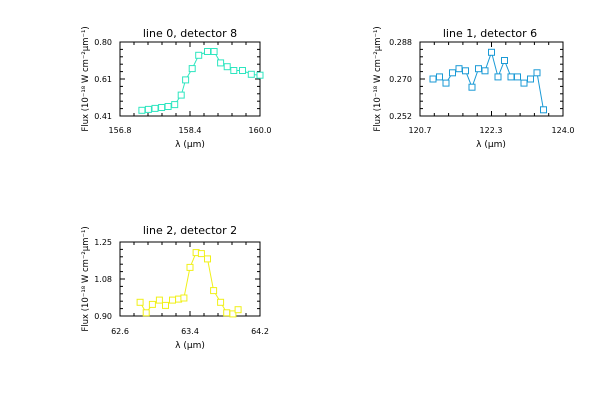 The image size is (600, 400). Describe the element at coordinates (201, 81) in the screenshot. I see `series-line` at that location.